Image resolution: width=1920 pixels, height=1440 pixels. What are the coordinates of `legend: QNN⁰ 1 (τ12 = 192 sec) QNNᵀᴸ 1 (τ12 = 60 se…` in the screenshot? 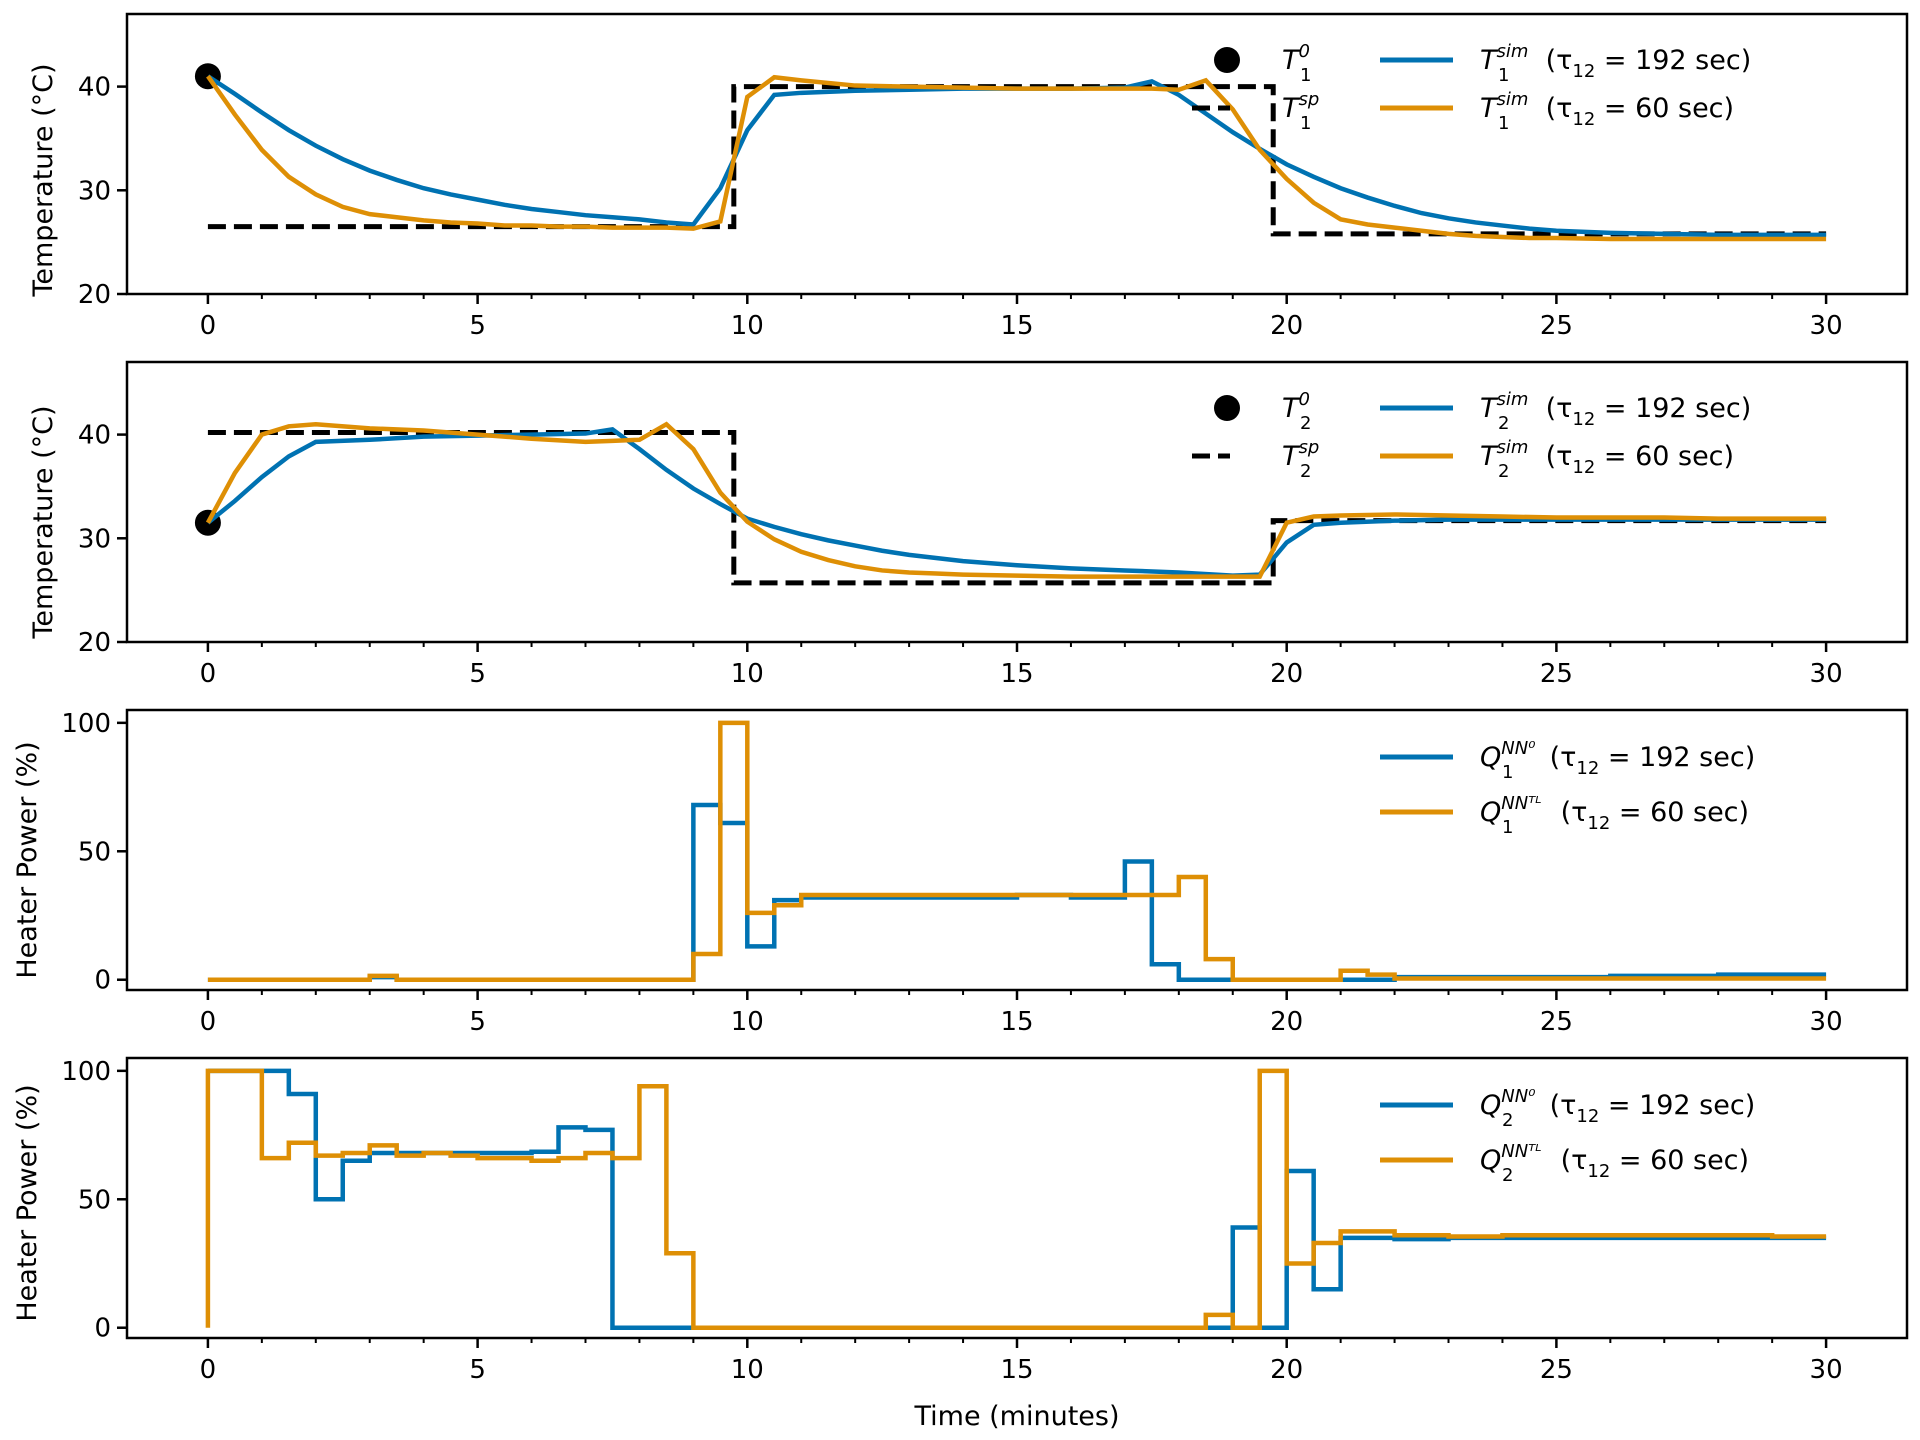 It's located at (1567, 788).